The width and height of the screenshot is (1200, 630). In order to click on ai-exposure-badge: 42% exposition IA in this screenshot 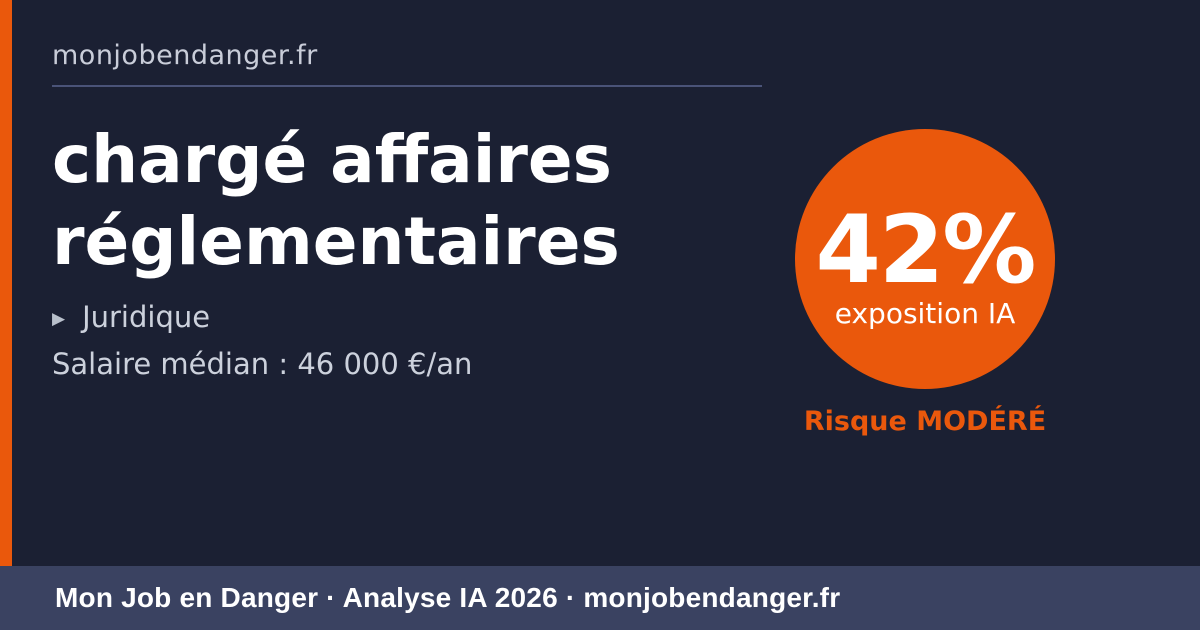, I will do `click(925, 259)`.